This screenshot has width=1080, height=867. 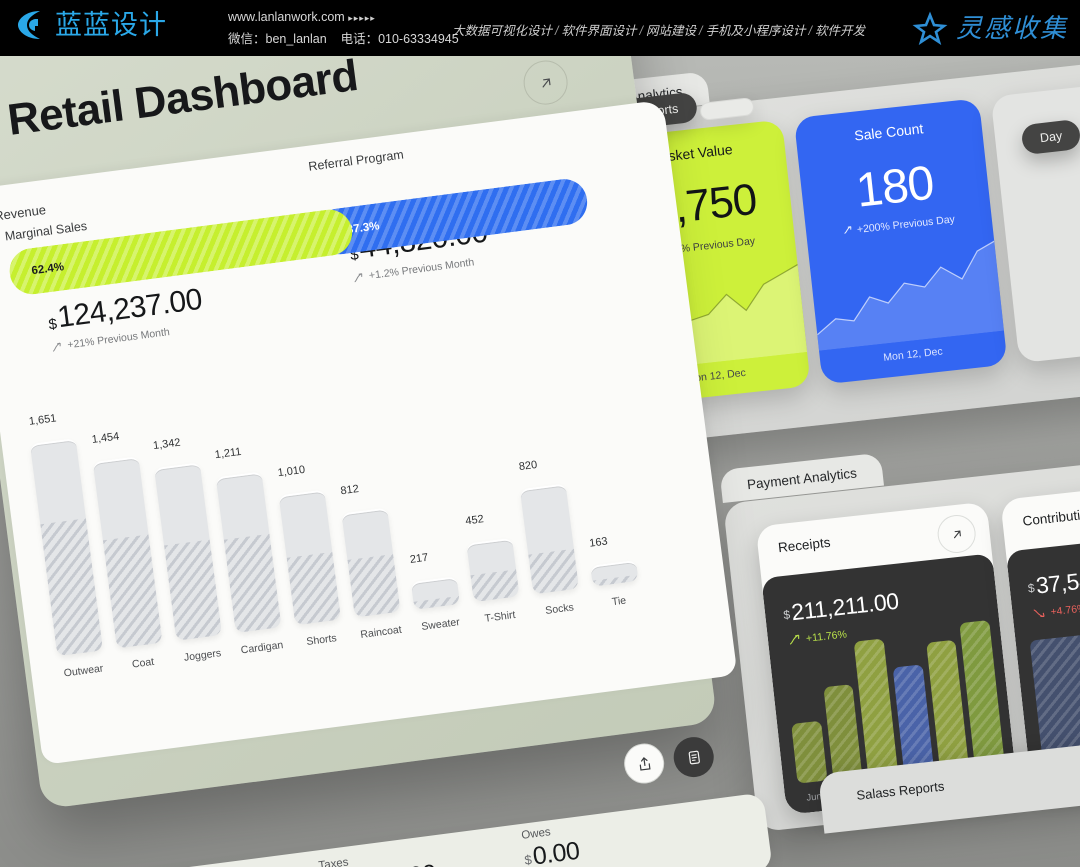 What do you see at coordinates (659, 31) in the screenshot?
I see `services-list: 大数据可视化设计 / 软件界面设计 / 网站建设 / 手机及小程序设计 / 软件开发` at bounding box center [659, 31].